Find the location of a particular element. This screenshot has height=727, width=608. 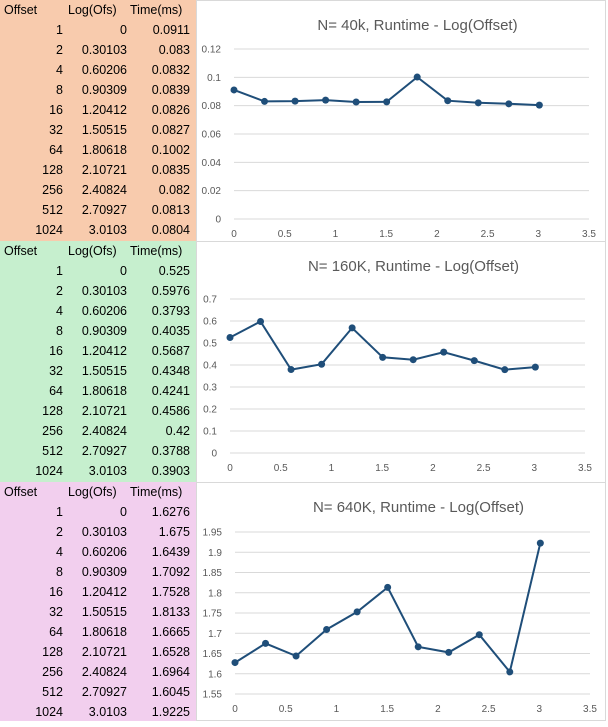

time-cell: 0.3793 is located at coordinates (170, 311).